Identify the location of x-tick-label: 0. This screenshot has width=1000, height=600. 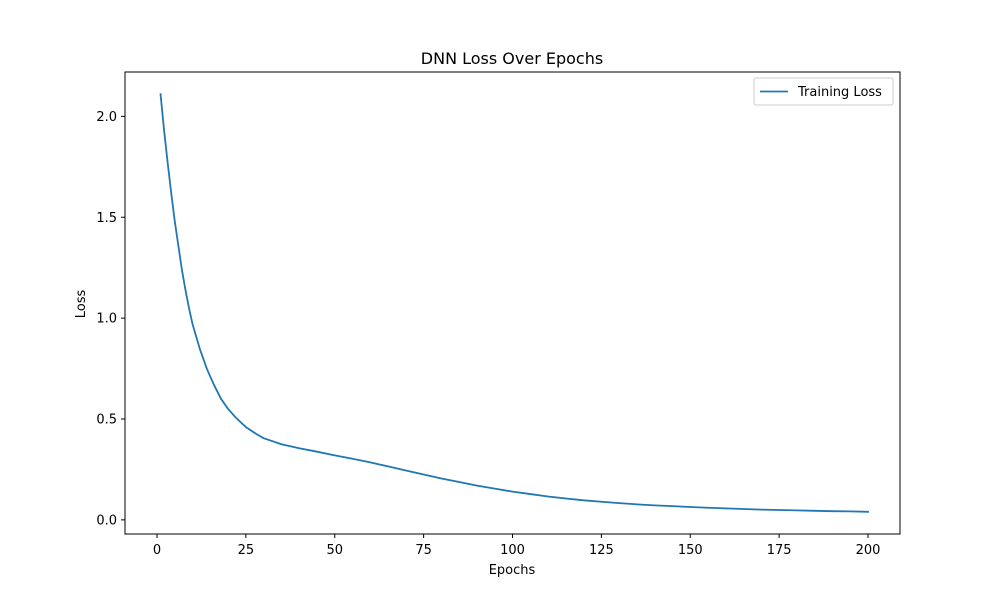
(157, 550).